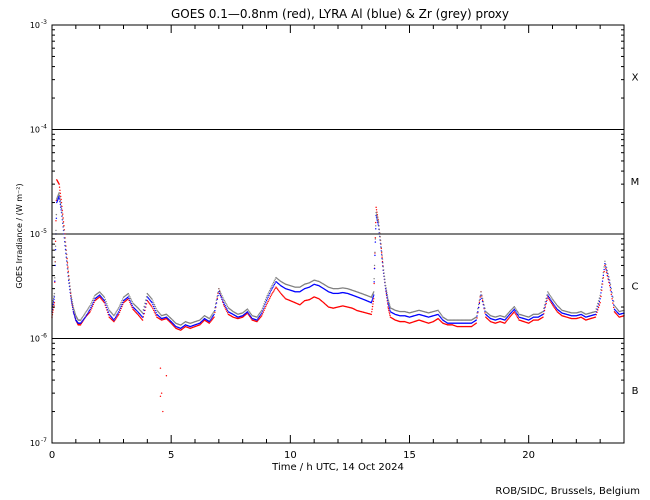 The width and height of the screenshot is (650, 500). Describe the element at coordinates (52, 455) in the screenshot. I see `x-tick-label: 0` at that location.